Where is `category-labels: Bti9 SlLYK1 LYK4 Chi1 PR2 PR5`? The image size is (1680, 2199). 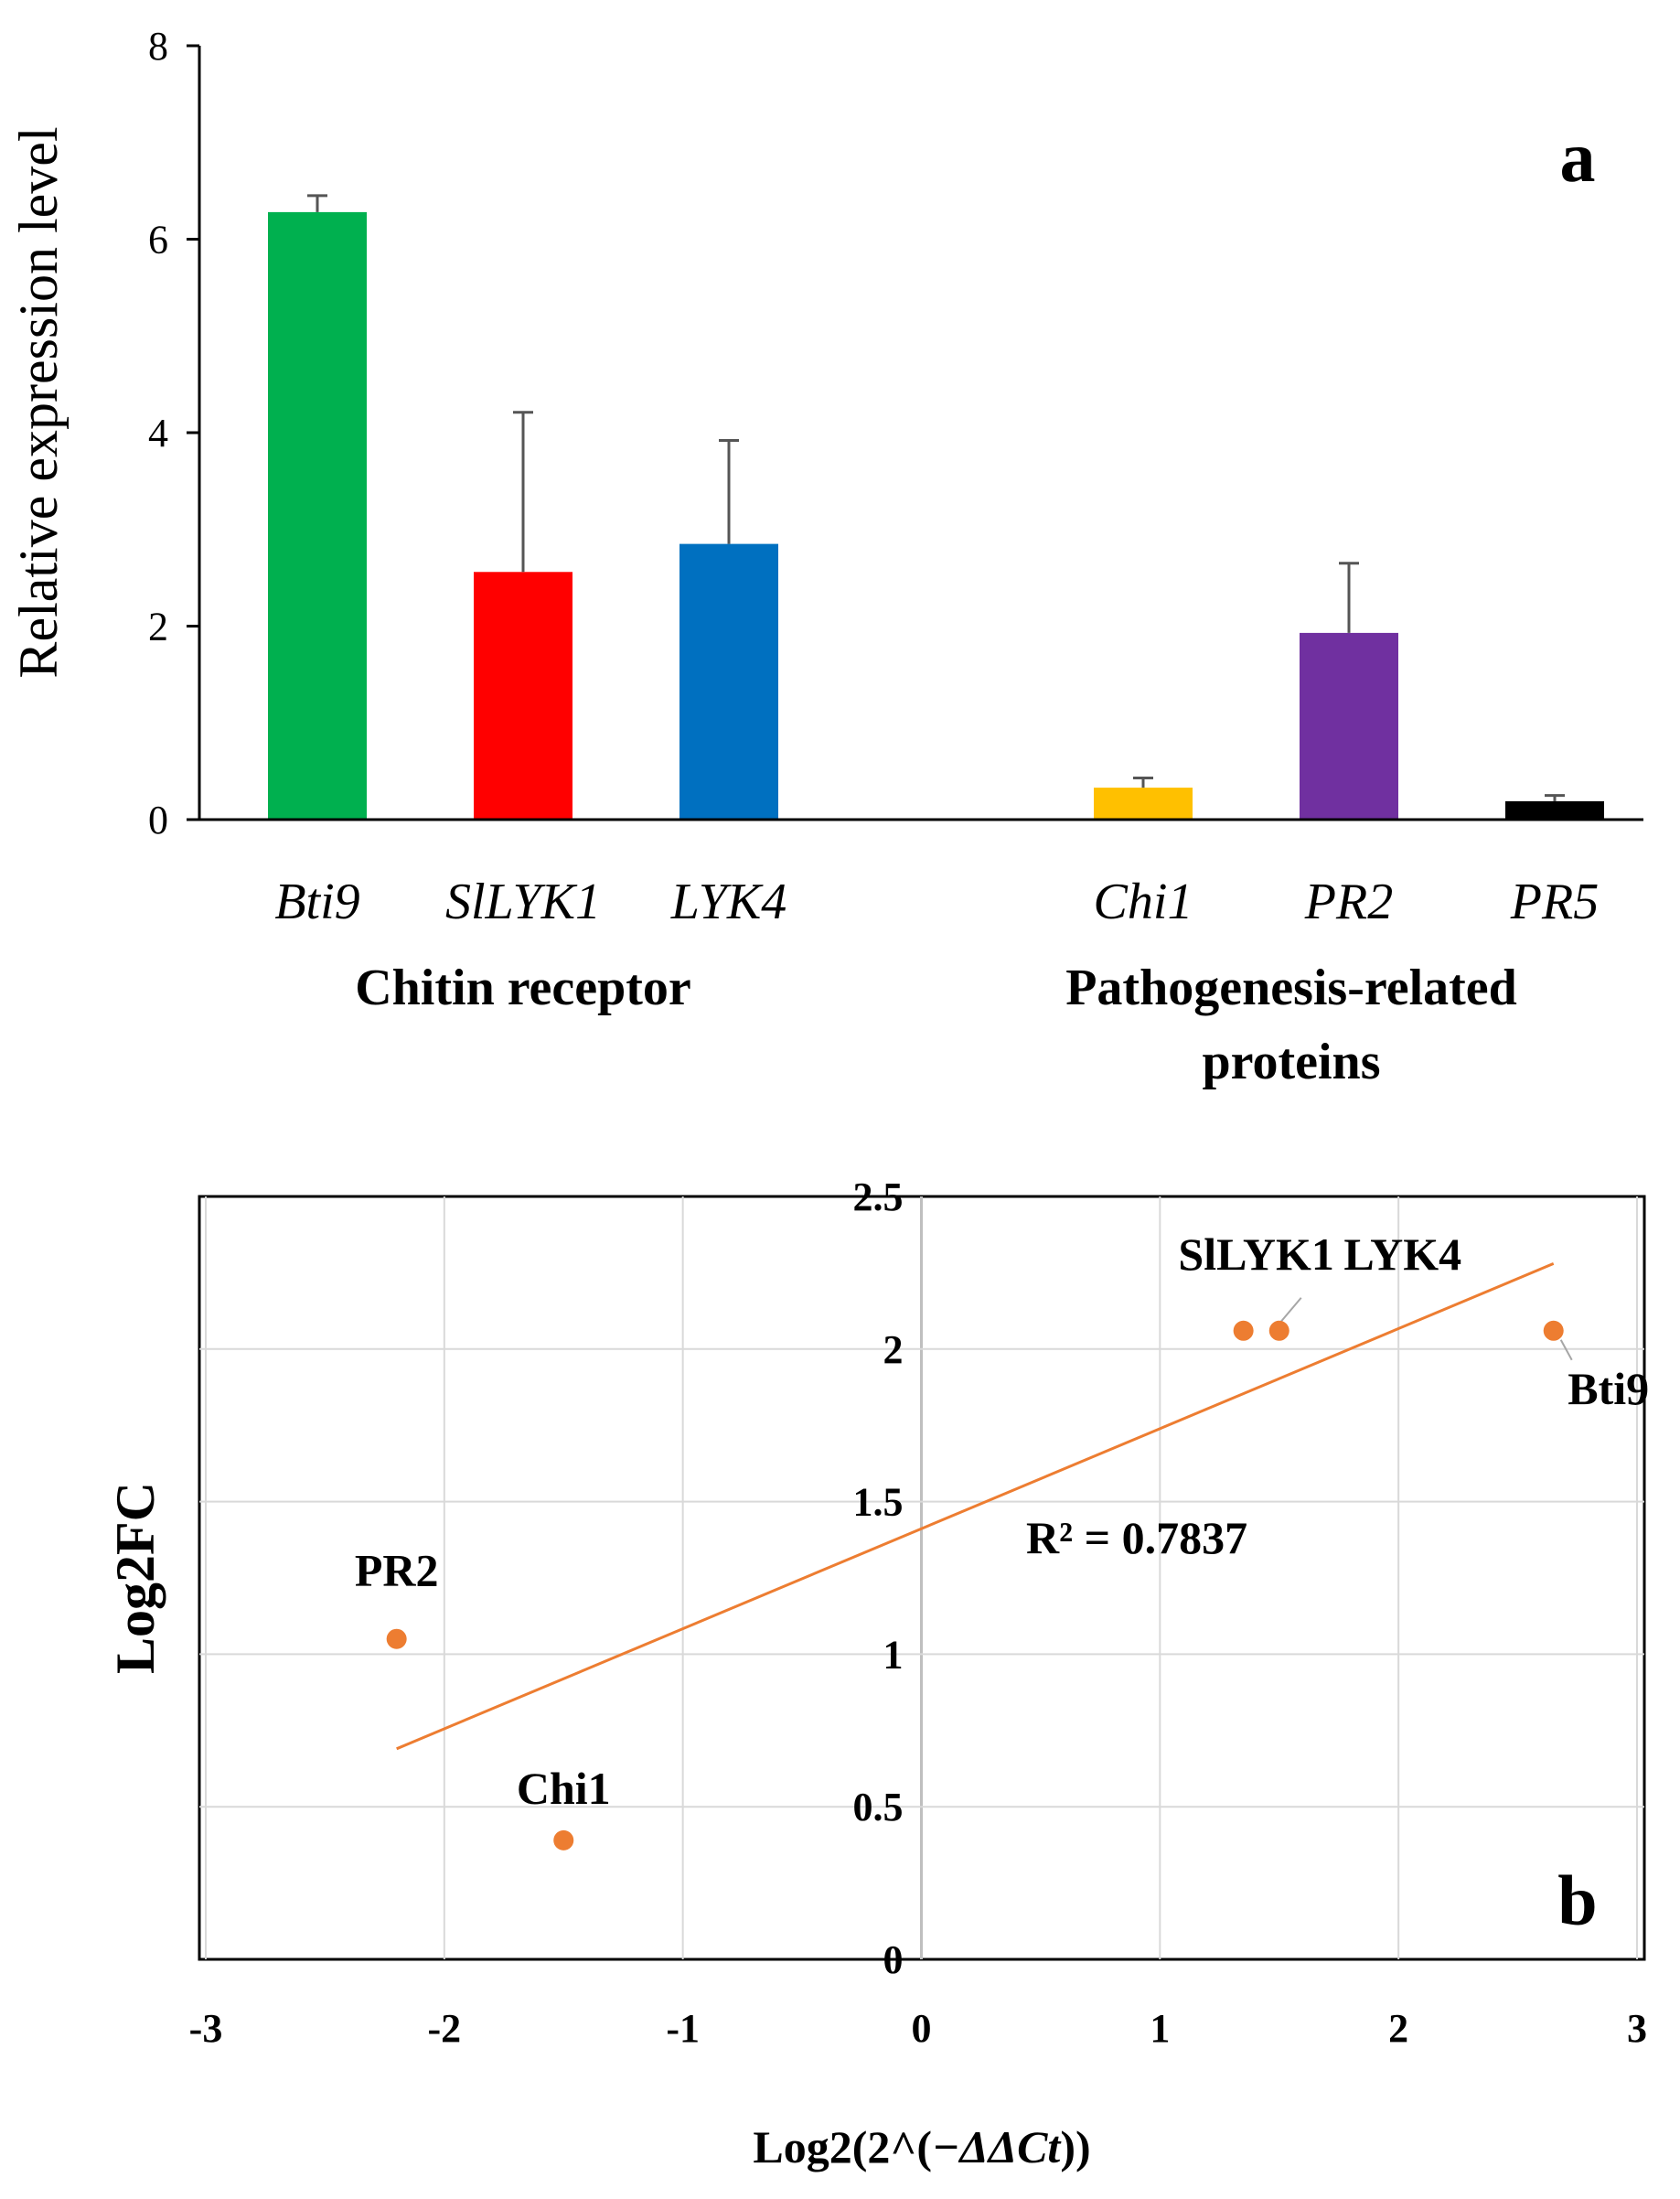 category-labels: Bti9 SlLYK1 LYK4 Chi1 PR2 PR5 is located at coordinates (936, 902).